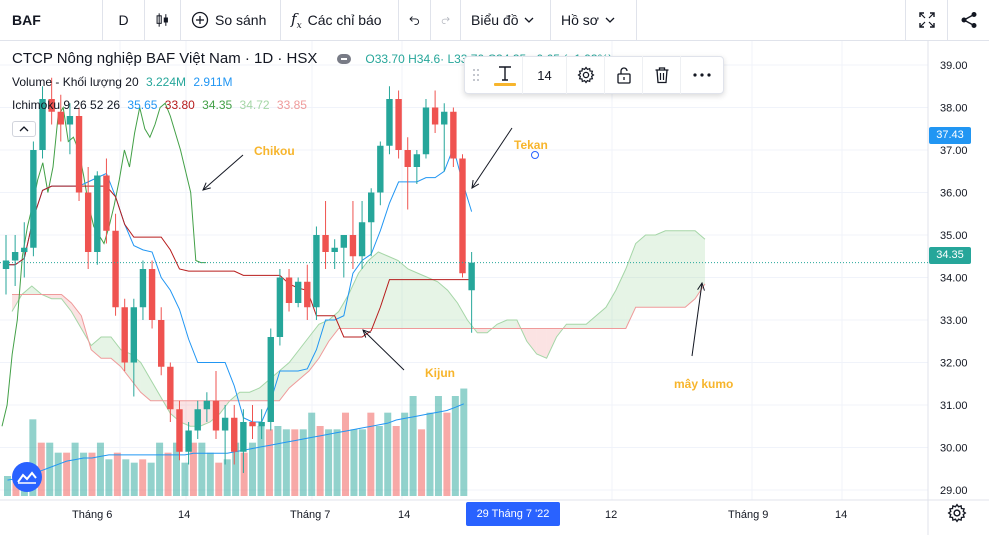 The height and width of the screenshot is (535, 989). Describe the element at coordinates (476, 75) in the screenshot. I see `drag-handle-icon` at that location.